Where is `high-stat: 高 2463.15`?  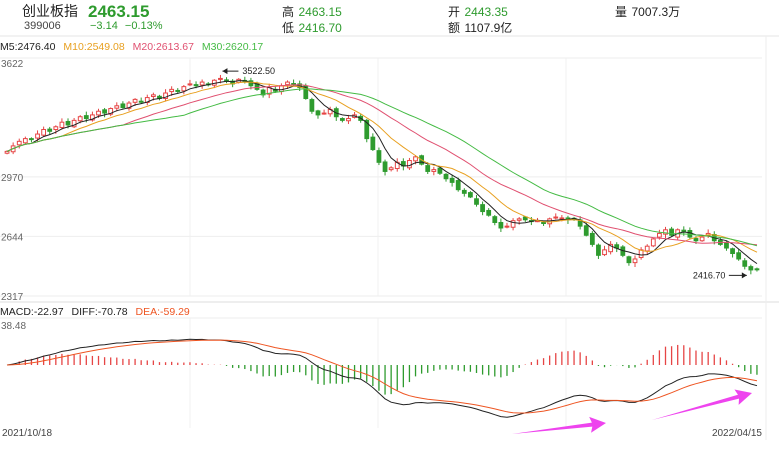 high-stat: 高 2463.15 is located at coordinates (312, 12).